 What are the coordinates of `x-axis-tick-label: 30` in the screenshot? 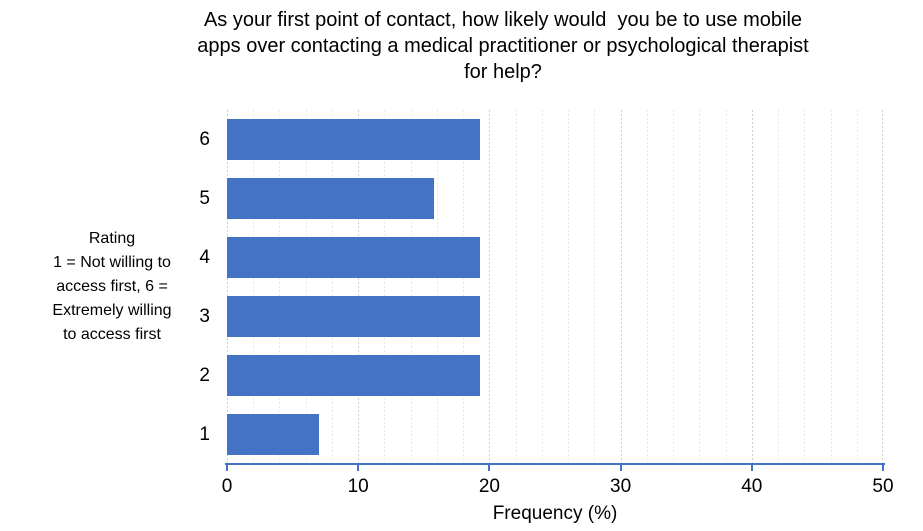 It's located at (621, 486).